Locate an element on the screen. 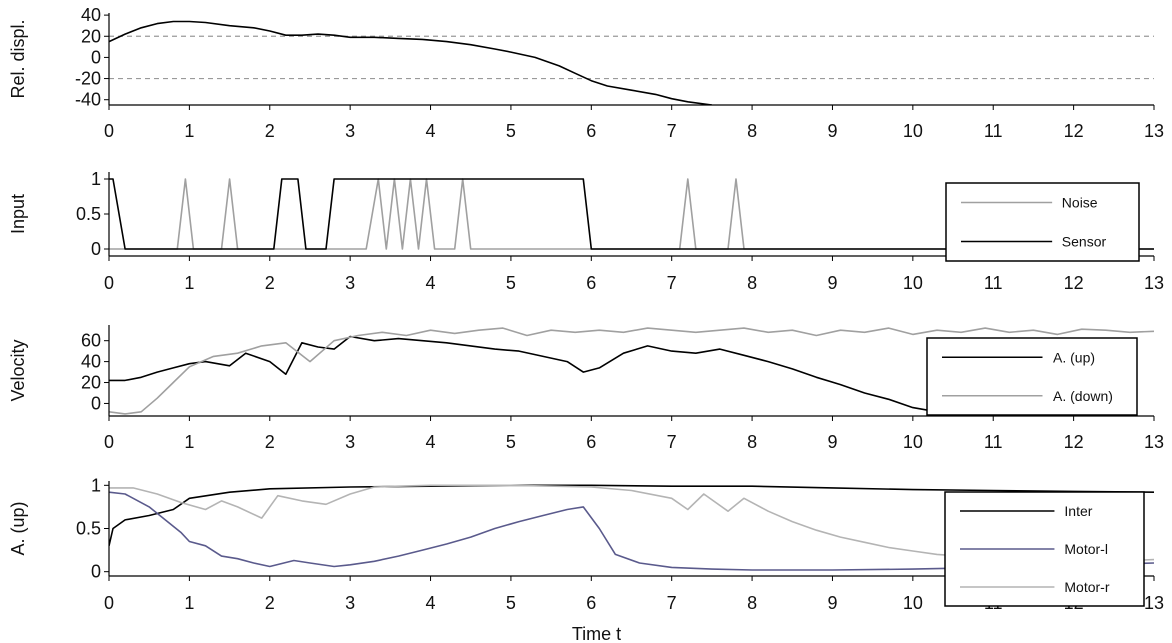 This screenshot has height=643, width=1172. x-axis-label: Time t is located at coordinates (596, 633).